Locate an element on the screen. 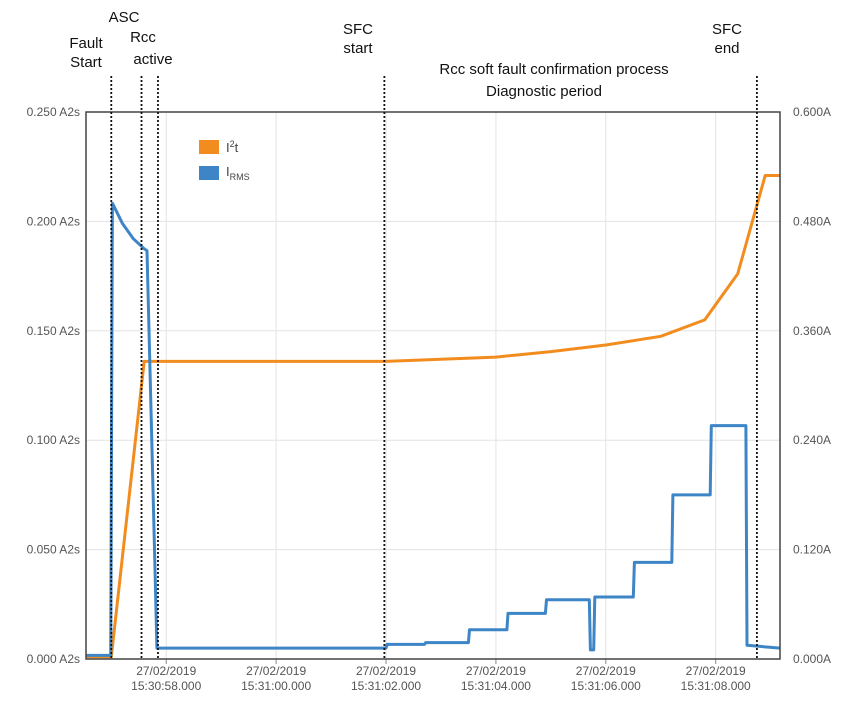  right-axis-tick-label: 0.360A is located at coordinates (812, 331).